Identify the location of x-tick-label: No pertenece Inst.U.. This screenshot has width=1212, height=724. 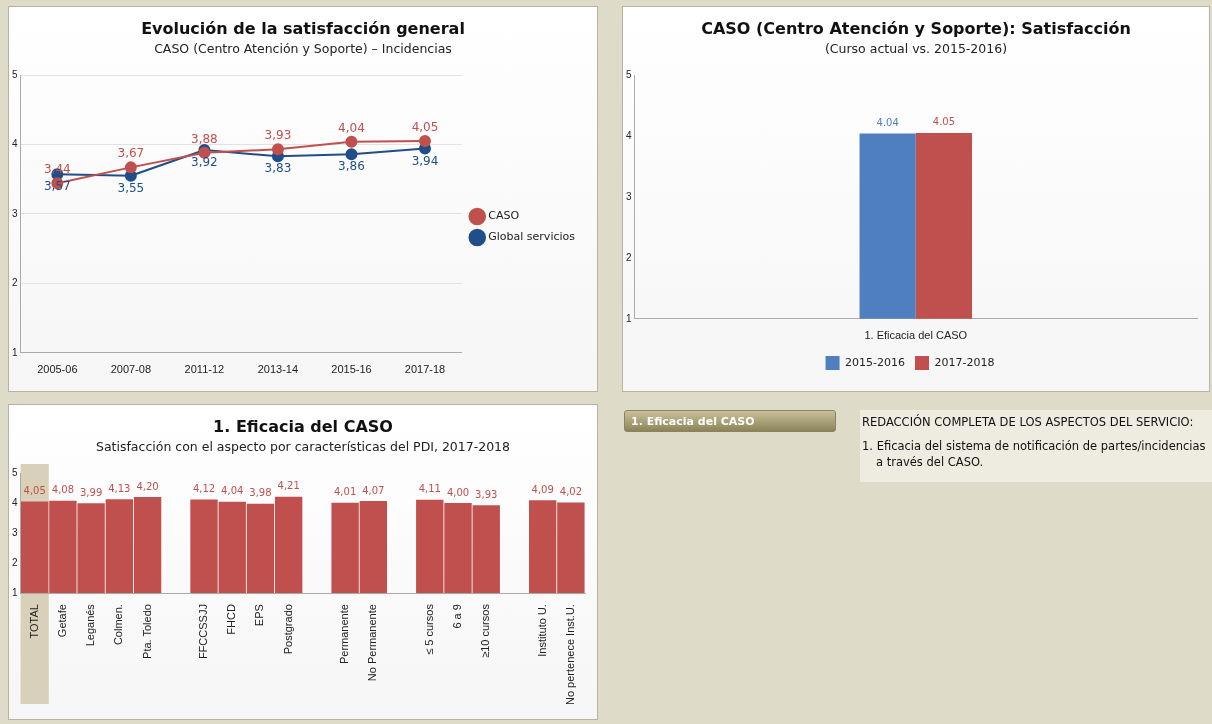
(569, 655).